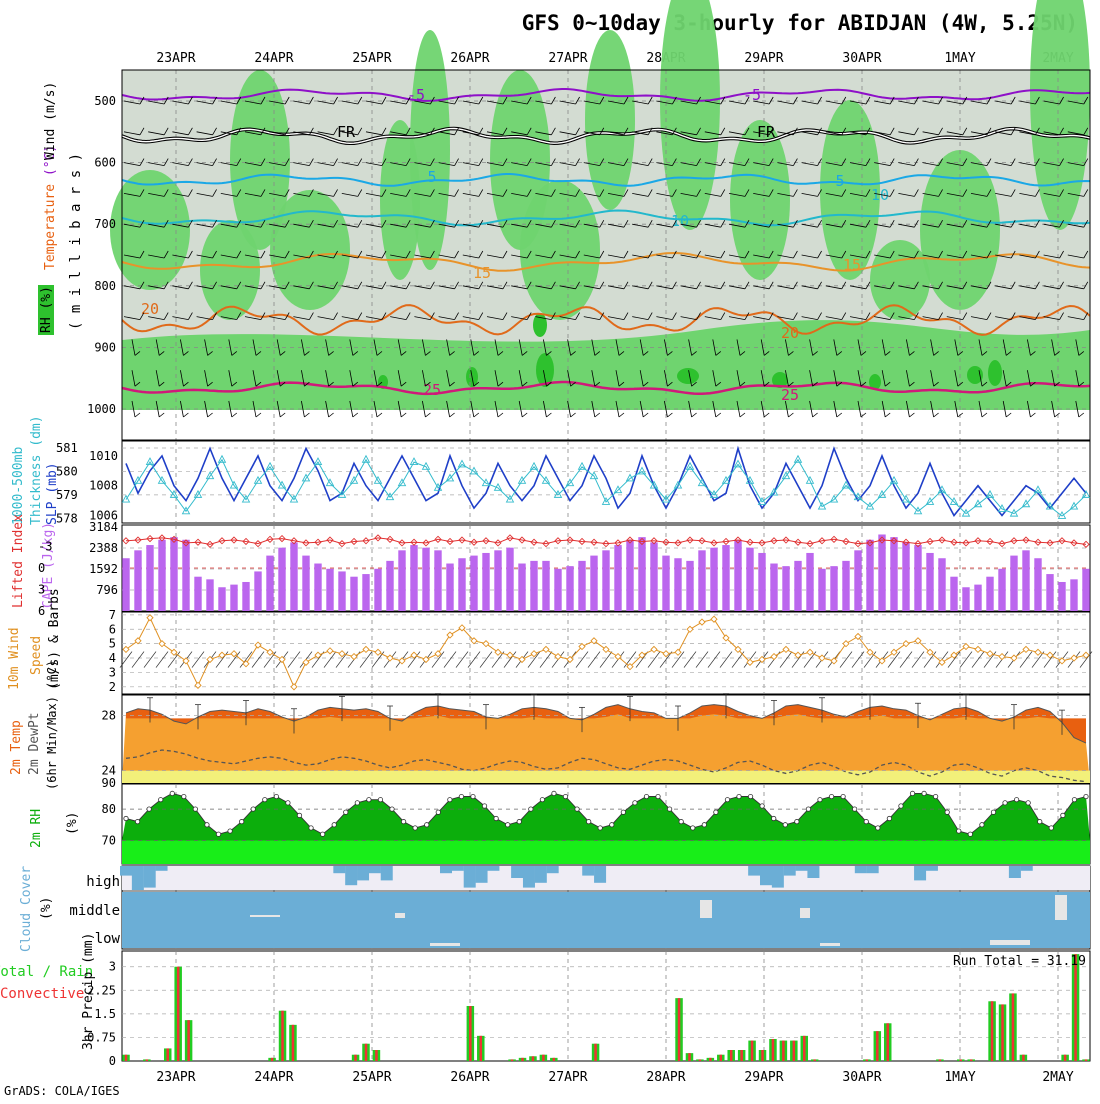 The image size is (1100, 1104). Describe the element at coordinates (432, 390) in the screenshot. I see `contour-label: 25` at that location.